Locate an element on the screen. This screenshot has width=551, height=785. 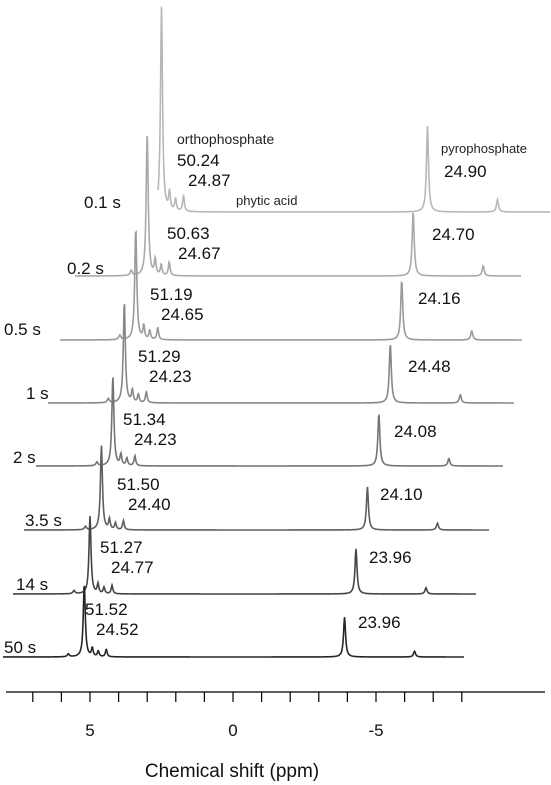
orthophosphate-percent-label: 50.63 is located at coordinates (188, 233).